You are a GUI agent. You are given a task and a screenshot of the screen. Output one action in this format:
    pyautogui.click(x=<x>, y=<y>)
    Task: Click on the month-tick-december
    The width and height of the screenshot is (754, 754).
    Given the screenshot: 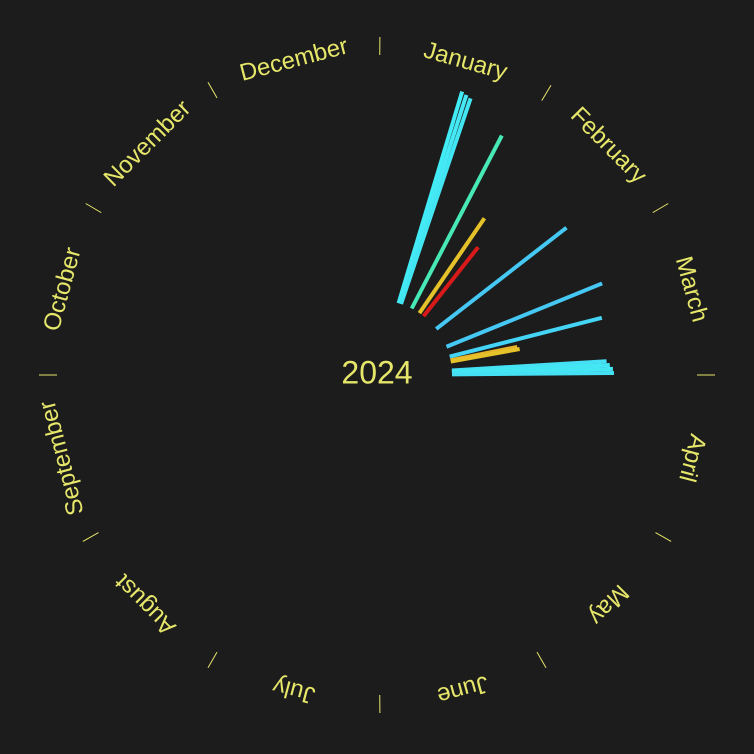 What is the action you would take?
    pyautogui.click(x=212, y=90)
    